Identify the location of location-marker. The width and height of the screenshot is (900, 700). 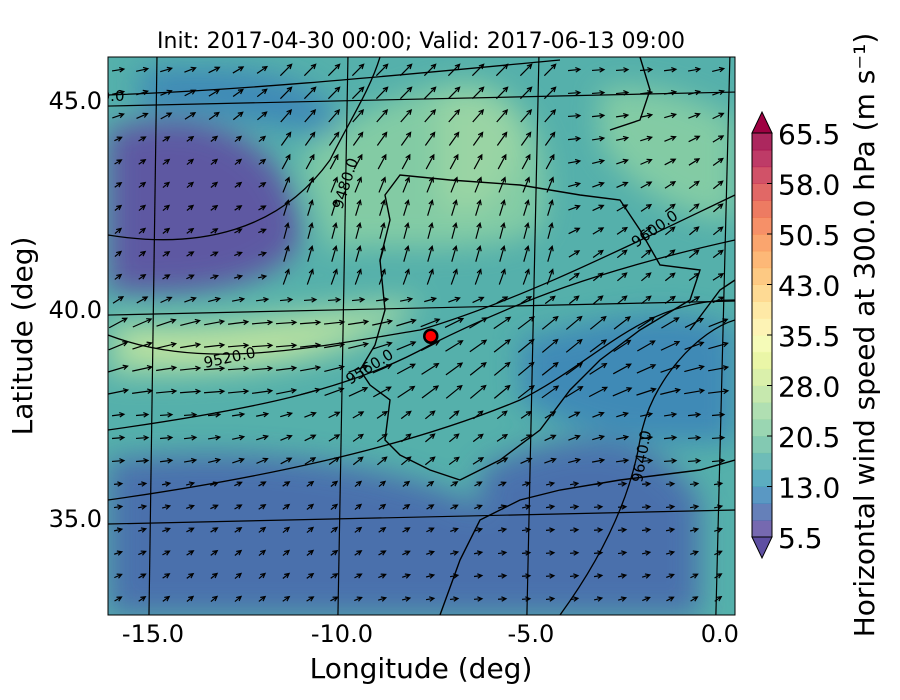
(431, 336).